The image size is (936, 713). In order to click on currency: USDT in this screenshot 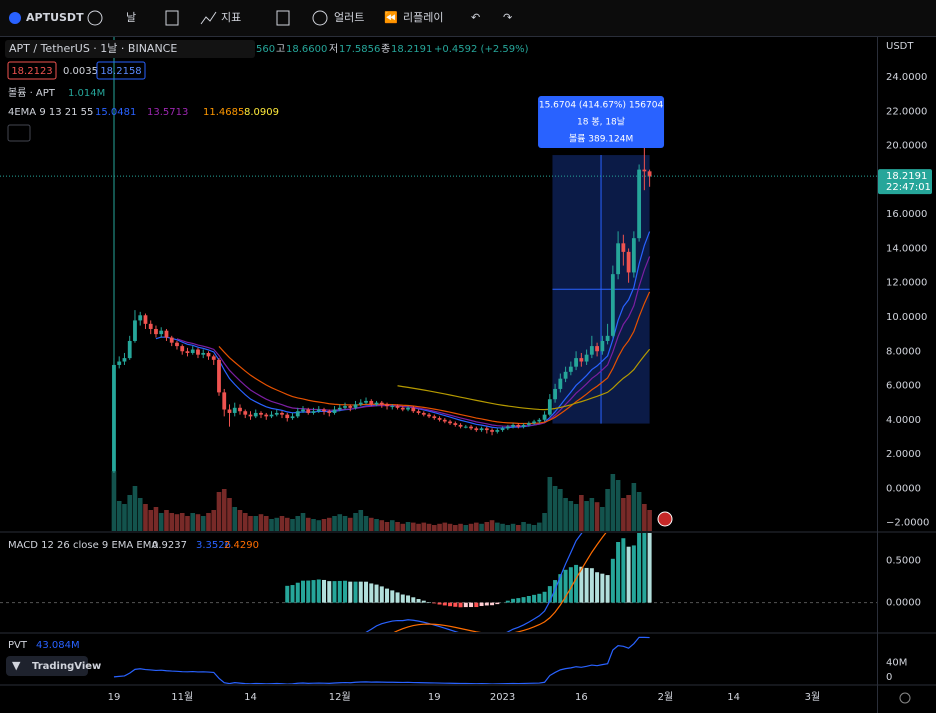, I will do `click(900, 46)`.